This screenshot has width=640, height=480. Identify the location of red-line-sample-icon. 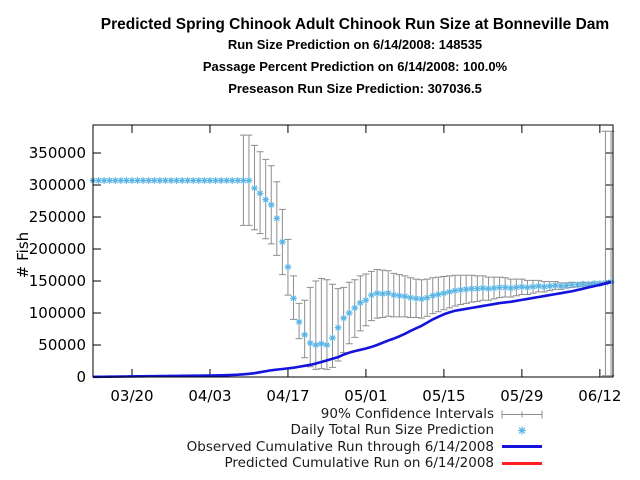
(522, 463).